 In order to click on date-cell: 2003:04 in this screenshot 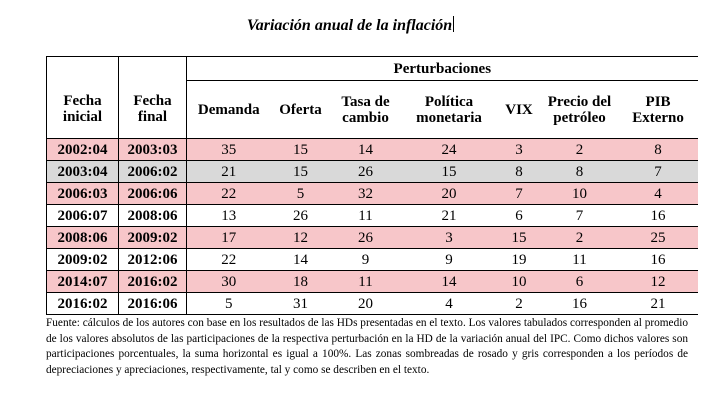, I will do `click(82, 171)`.